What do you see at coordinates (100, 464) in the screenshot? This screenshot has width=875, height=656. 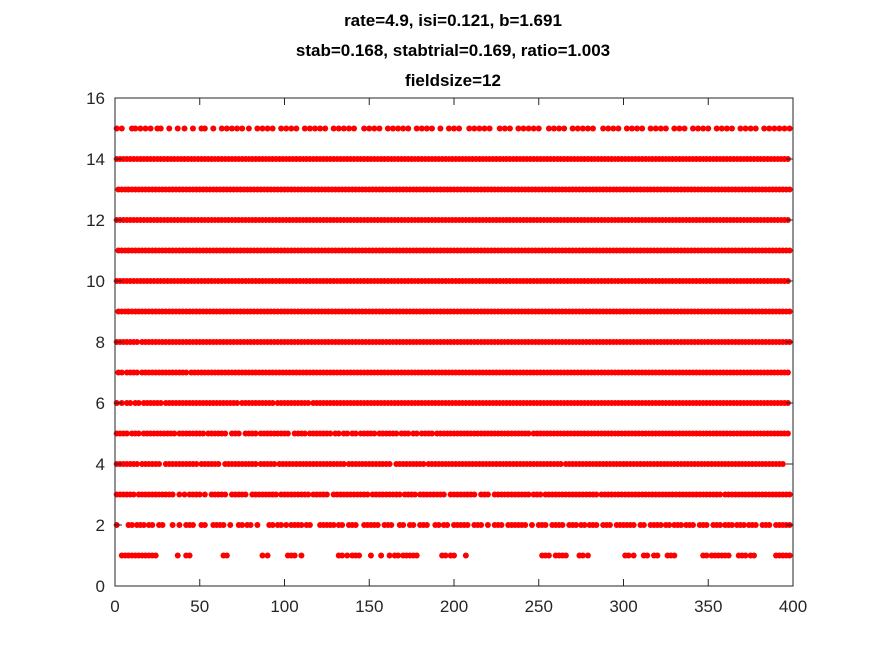 I see `y-tick-label: 4` at bounding box center [100, 464].